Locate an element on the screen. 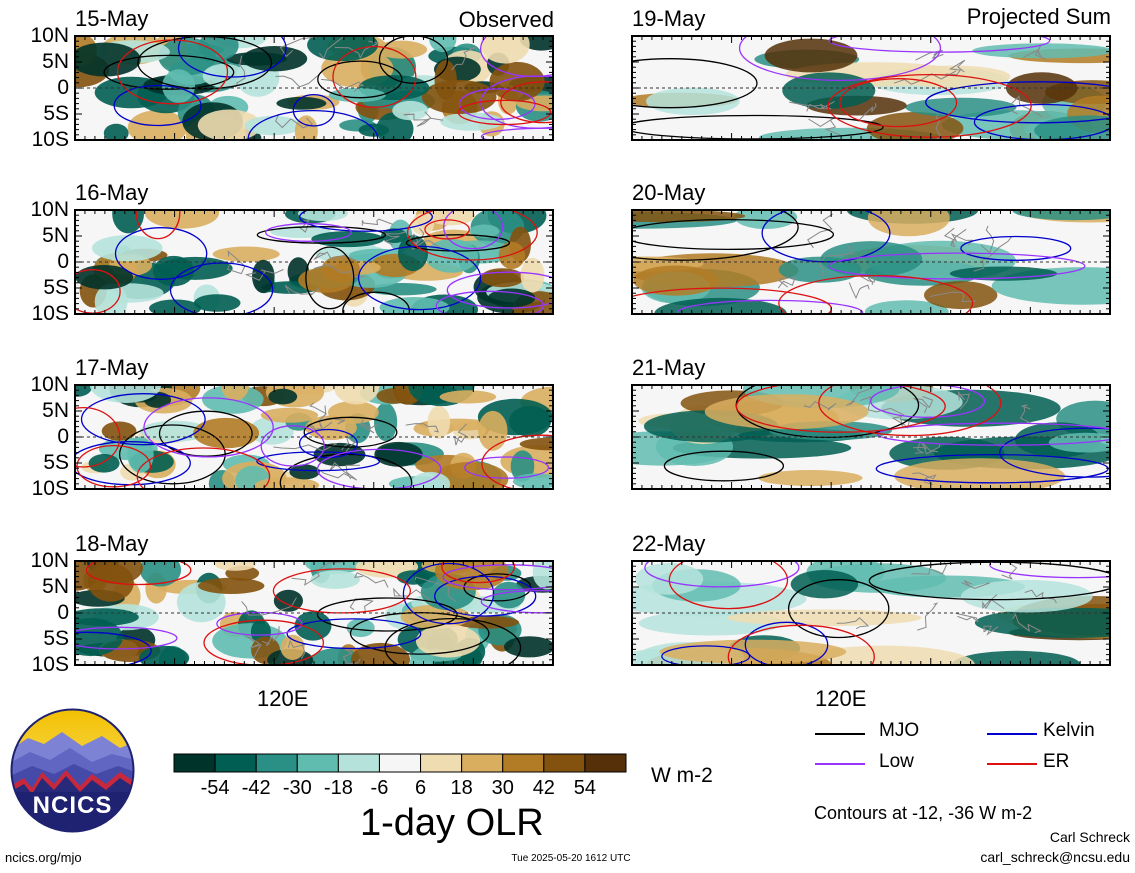 The height and width of the screenshot is (873, 1135). legend-label-mjo: MJO is located at coordinates (899, 730).